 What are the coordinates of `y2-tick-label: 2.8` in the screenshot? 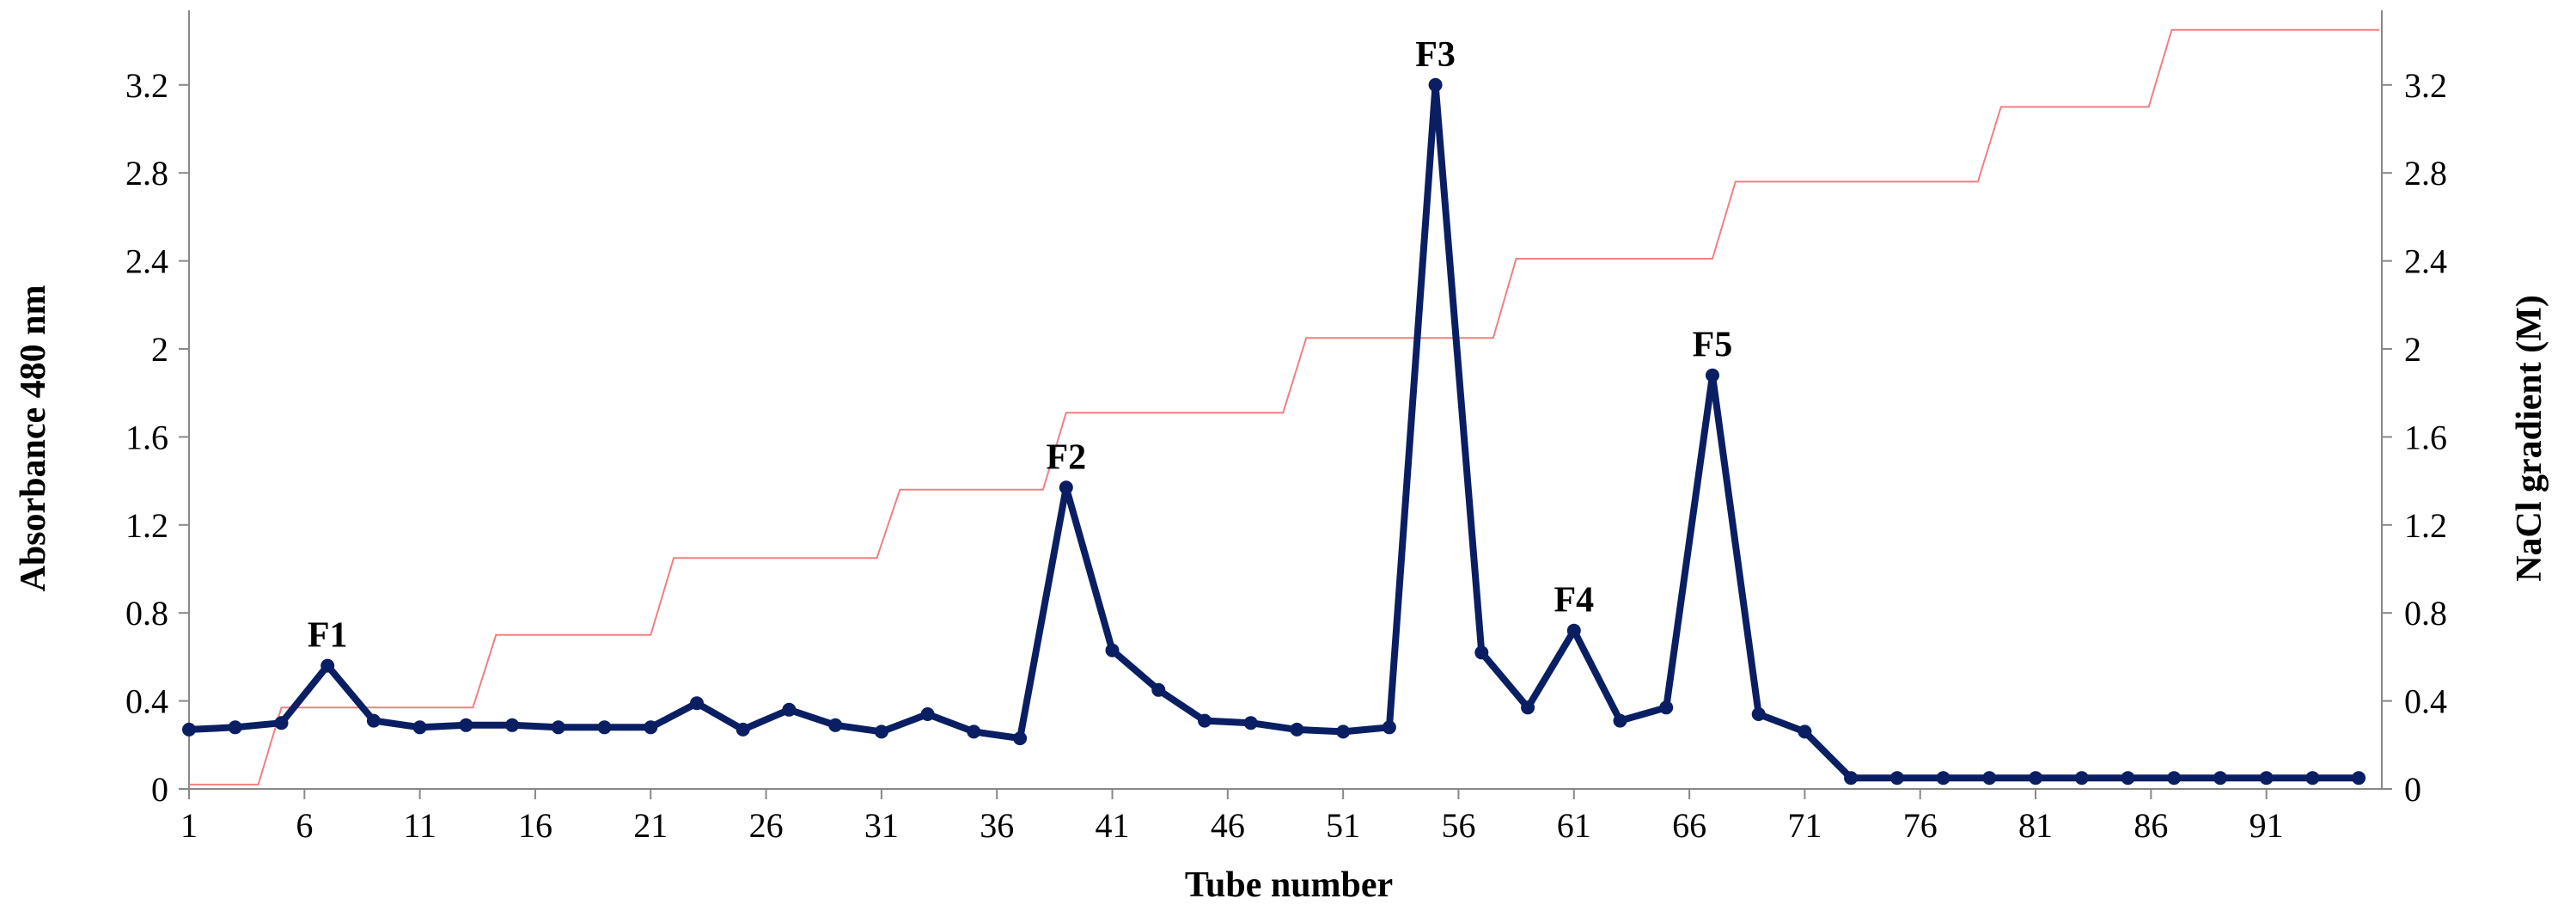 It's located at (2425, 173).